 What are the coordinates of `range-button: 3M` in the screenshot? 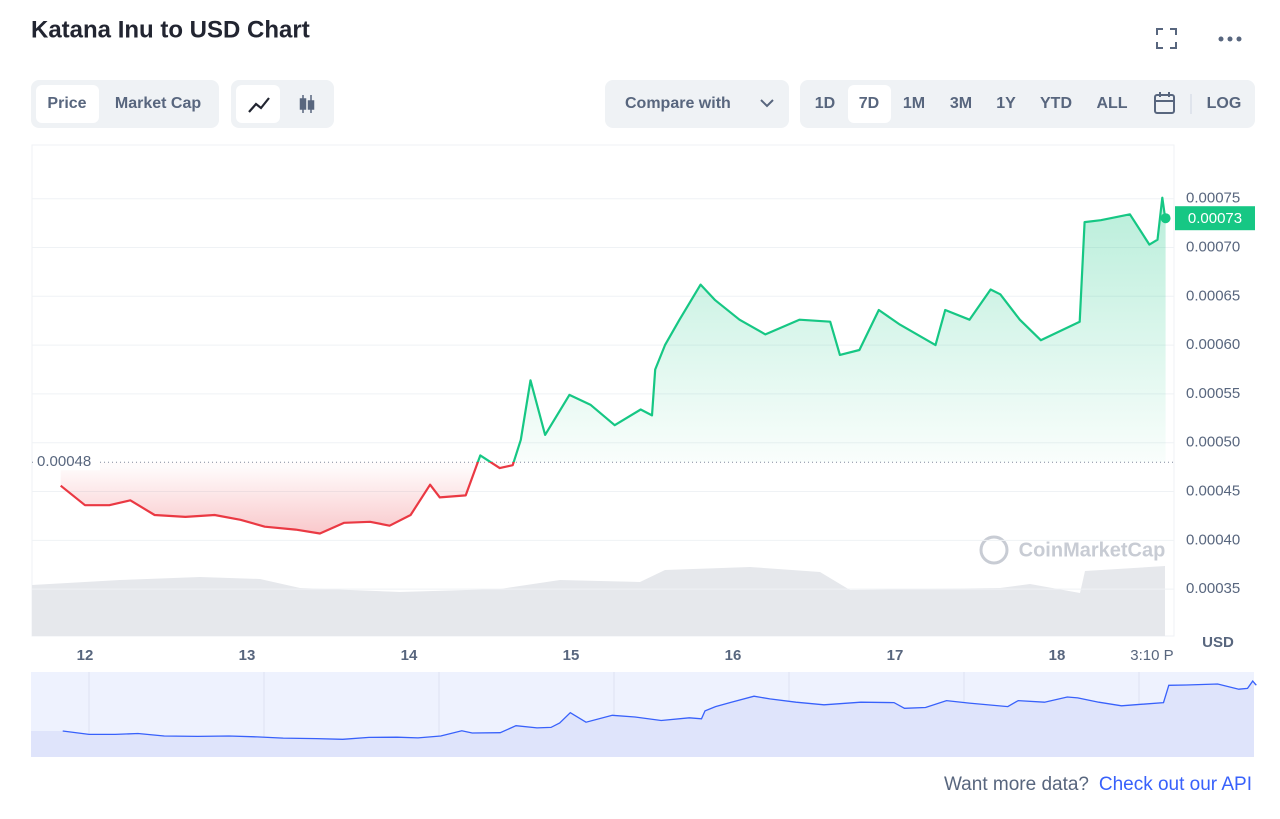 It's located at (961, 103).